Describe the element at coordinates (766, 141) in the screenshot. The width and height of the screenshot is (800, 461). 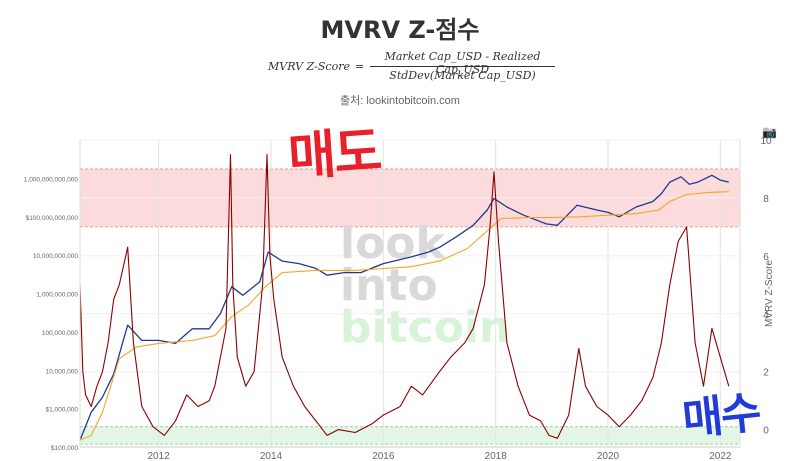
I see `y-right-tick-label: 10` at that location.